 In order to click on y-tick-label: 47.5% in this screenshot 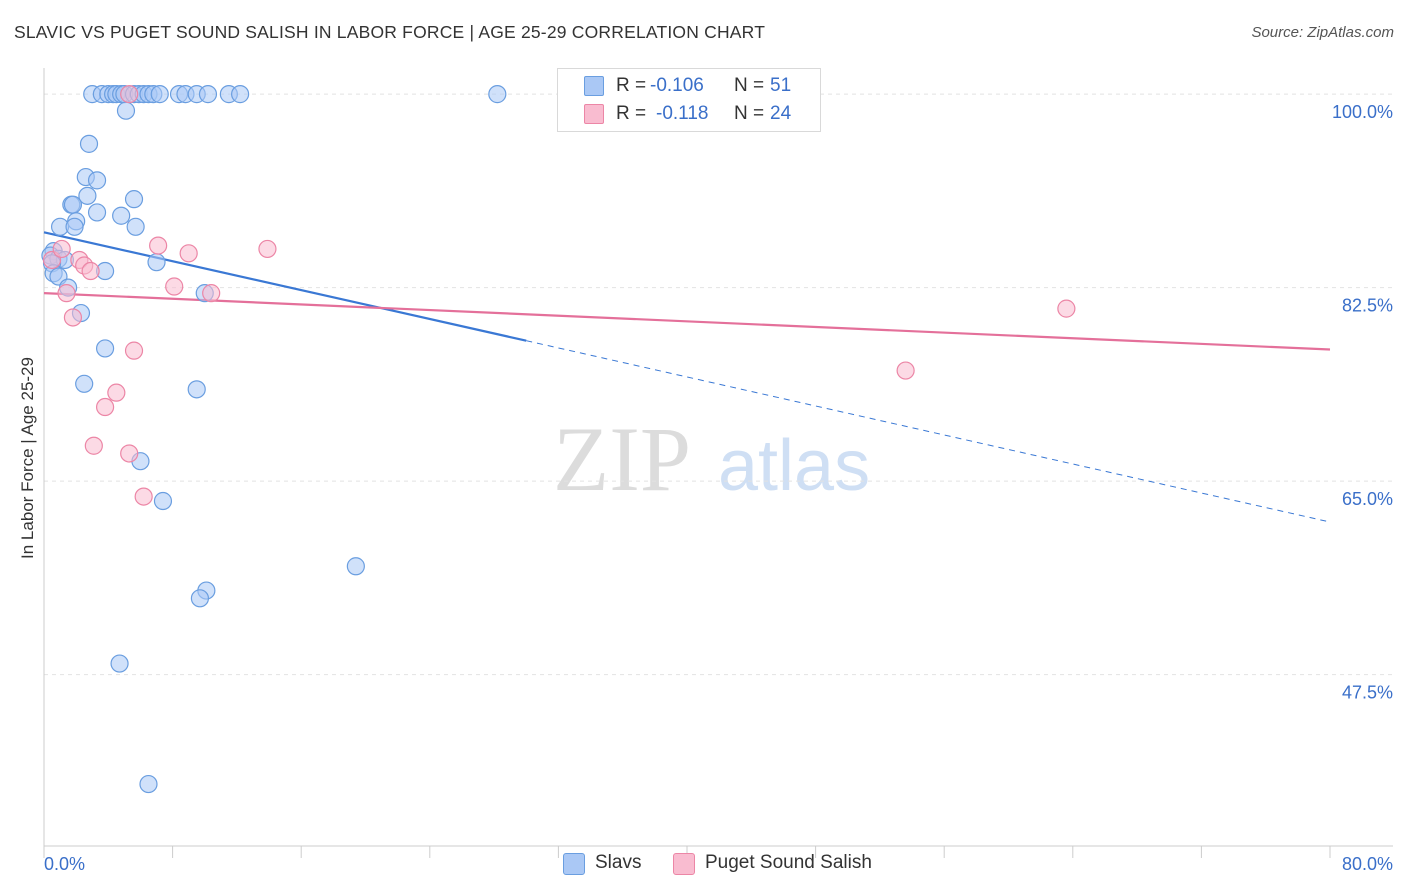, I will do `click(1367, 693)`.